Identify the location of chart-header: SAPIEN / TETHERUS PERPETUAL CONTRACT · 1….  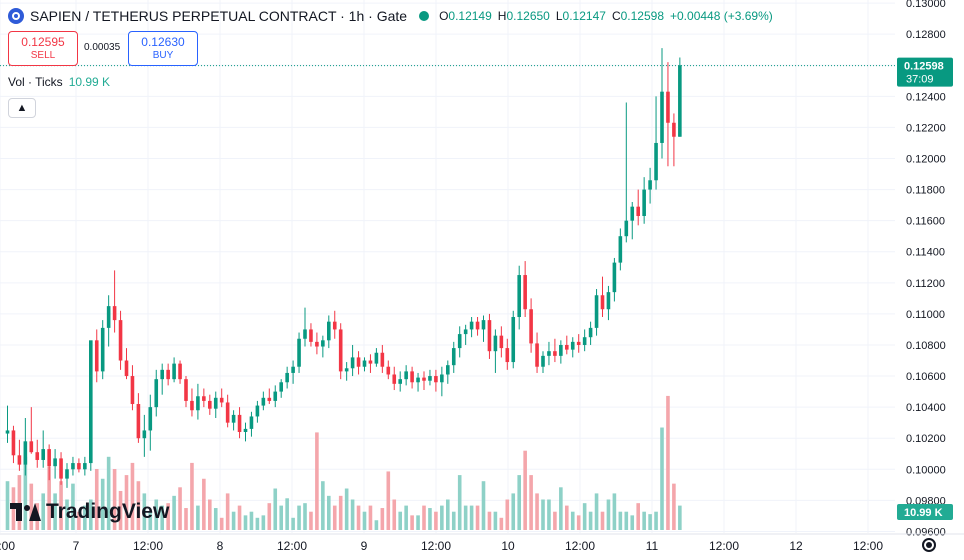
(390, 16).